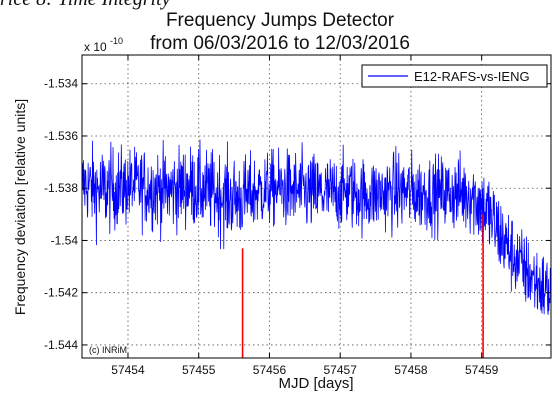 The height and width of the screenshot is (394, 554). What do you see at coordinates (472, 76) in the screenshot?
I see `legend-label: E12-RAFS-vs-IENG` at bounding box center [472, 76].